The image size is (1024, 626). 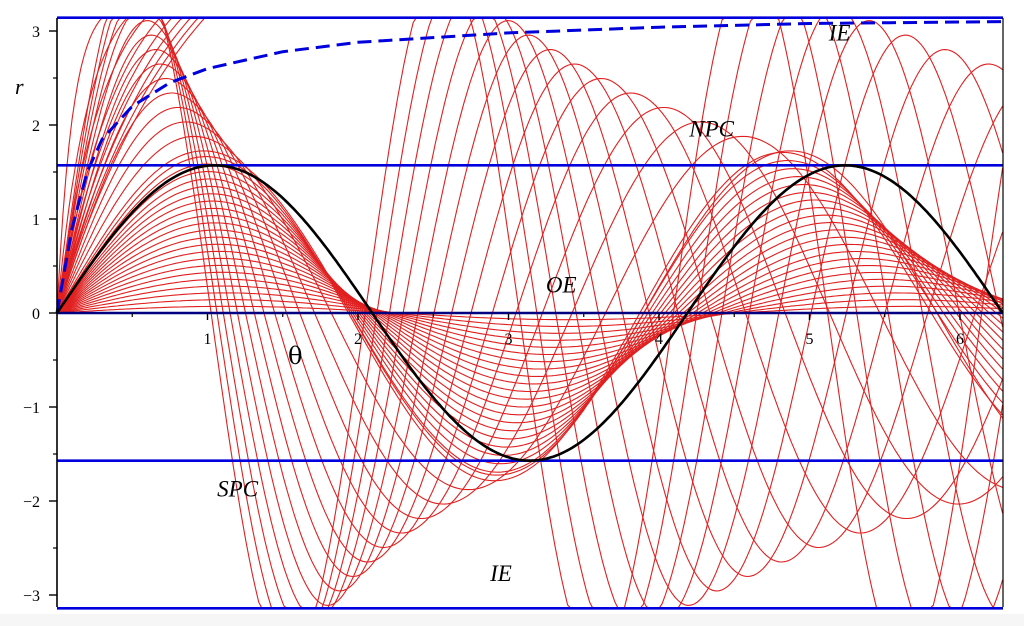 I want to click on y-tick-label: 3, so click(x=36, y=32).